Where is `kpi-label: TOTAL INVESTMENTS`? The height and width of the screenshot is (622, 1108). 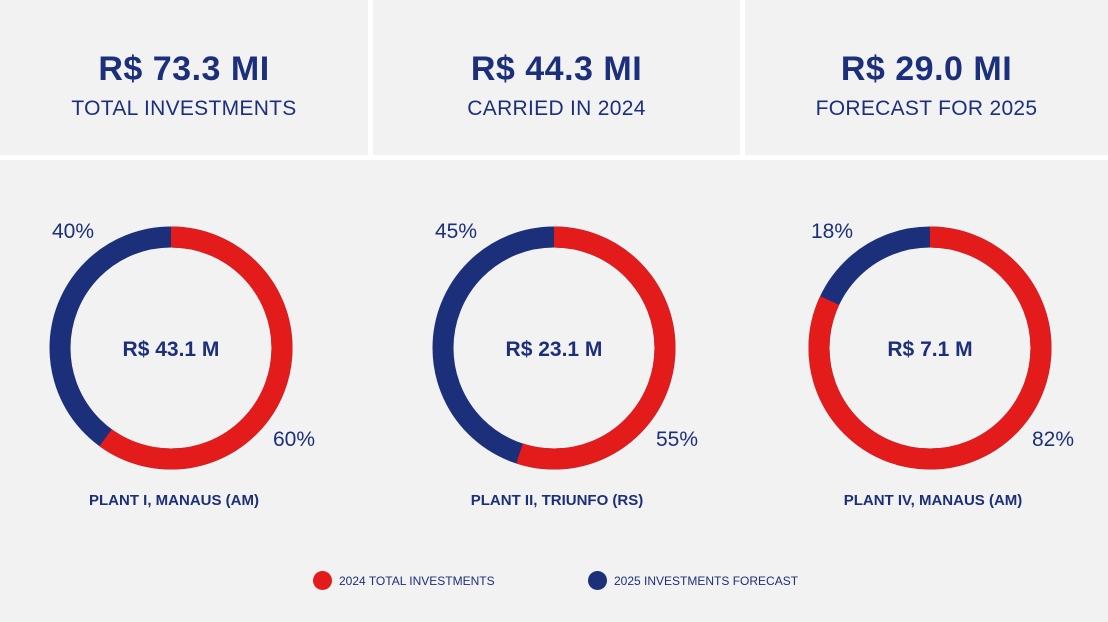 kpi-label: TOTAL INVESTMENTS is located at coordinates (184, 108).